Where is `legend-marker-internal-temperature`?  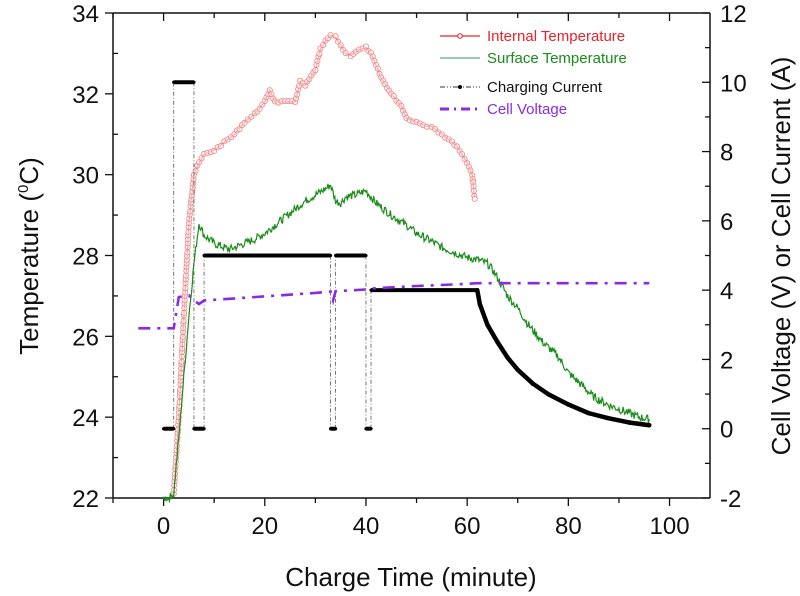 legend-marker-internal-temperature is located at coordinates (460, 36).